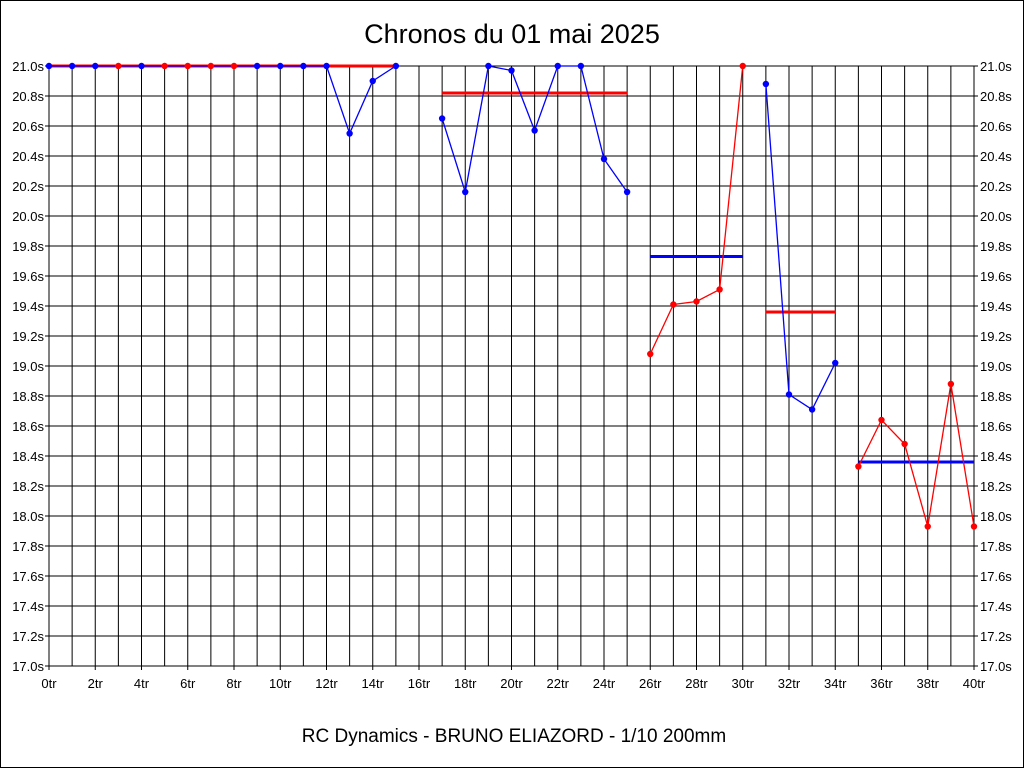  What do you see at coordinates (996, 96) in the screenshot?
I see `y-tick-label-right: 20.8s` at bounding box center [996, 96].